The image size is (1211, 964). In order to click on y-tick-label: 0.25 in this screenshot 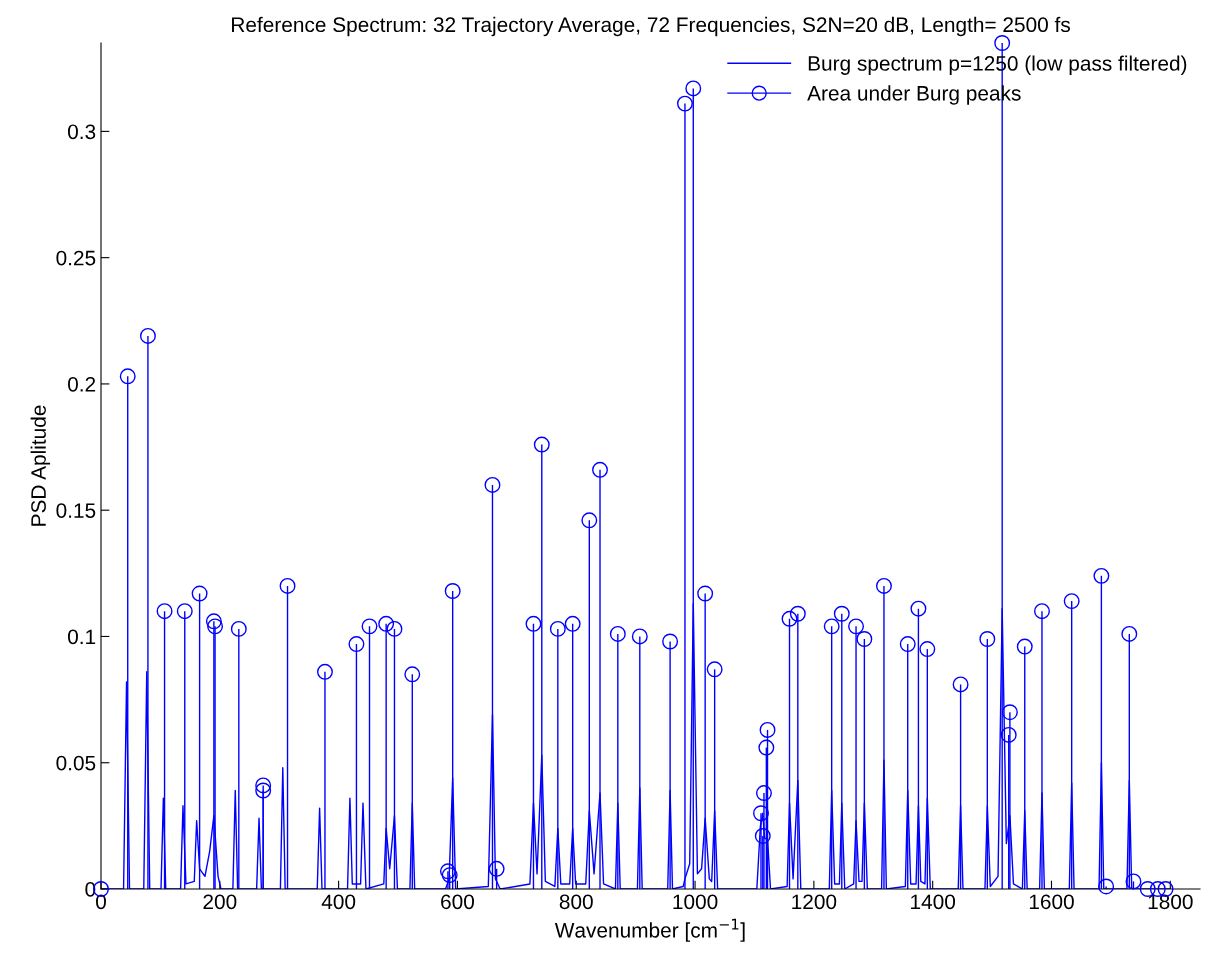, I will do `click(76, 258)`.